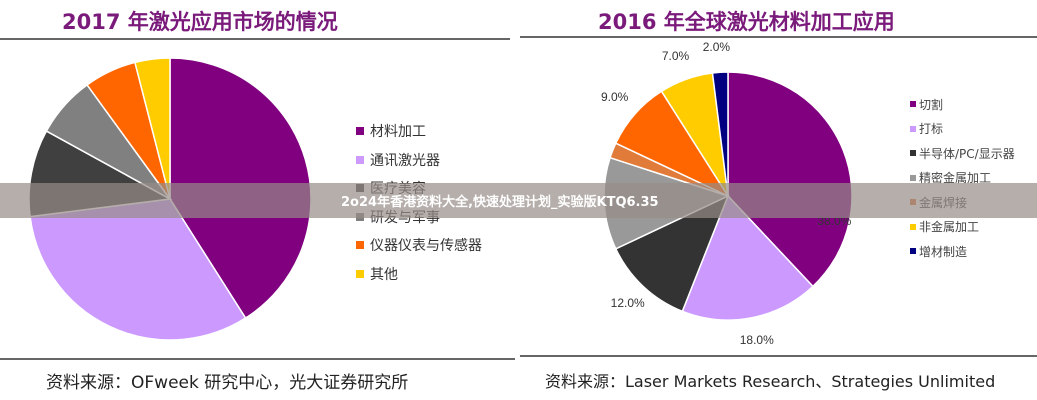 The height and width of the screenshot is (400, 1037). I want to click on legend-item: 仪器仪表与传感器, so click(419, 245).